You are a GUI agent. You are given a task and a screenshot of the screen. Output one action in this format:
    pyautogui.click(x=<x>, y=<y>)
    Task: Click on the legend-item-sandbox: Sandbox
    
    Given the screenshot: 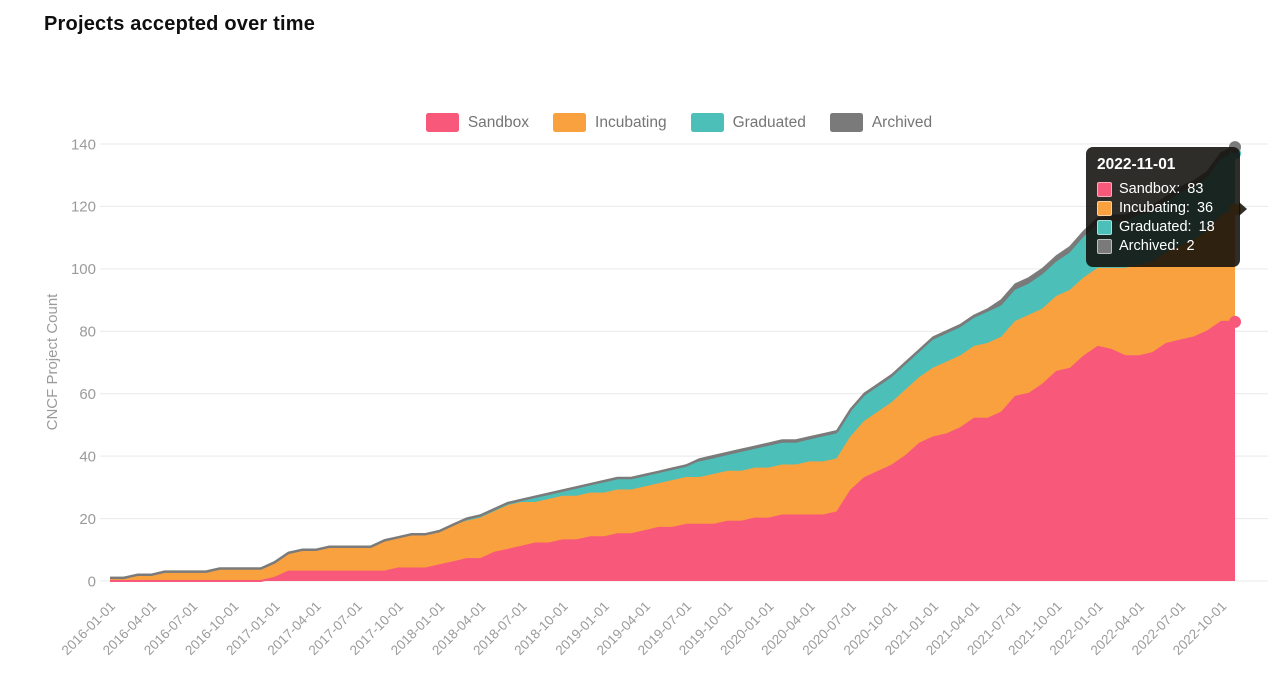 What is the action you would take?
    pyautogui.click(x=477, y=122)
    